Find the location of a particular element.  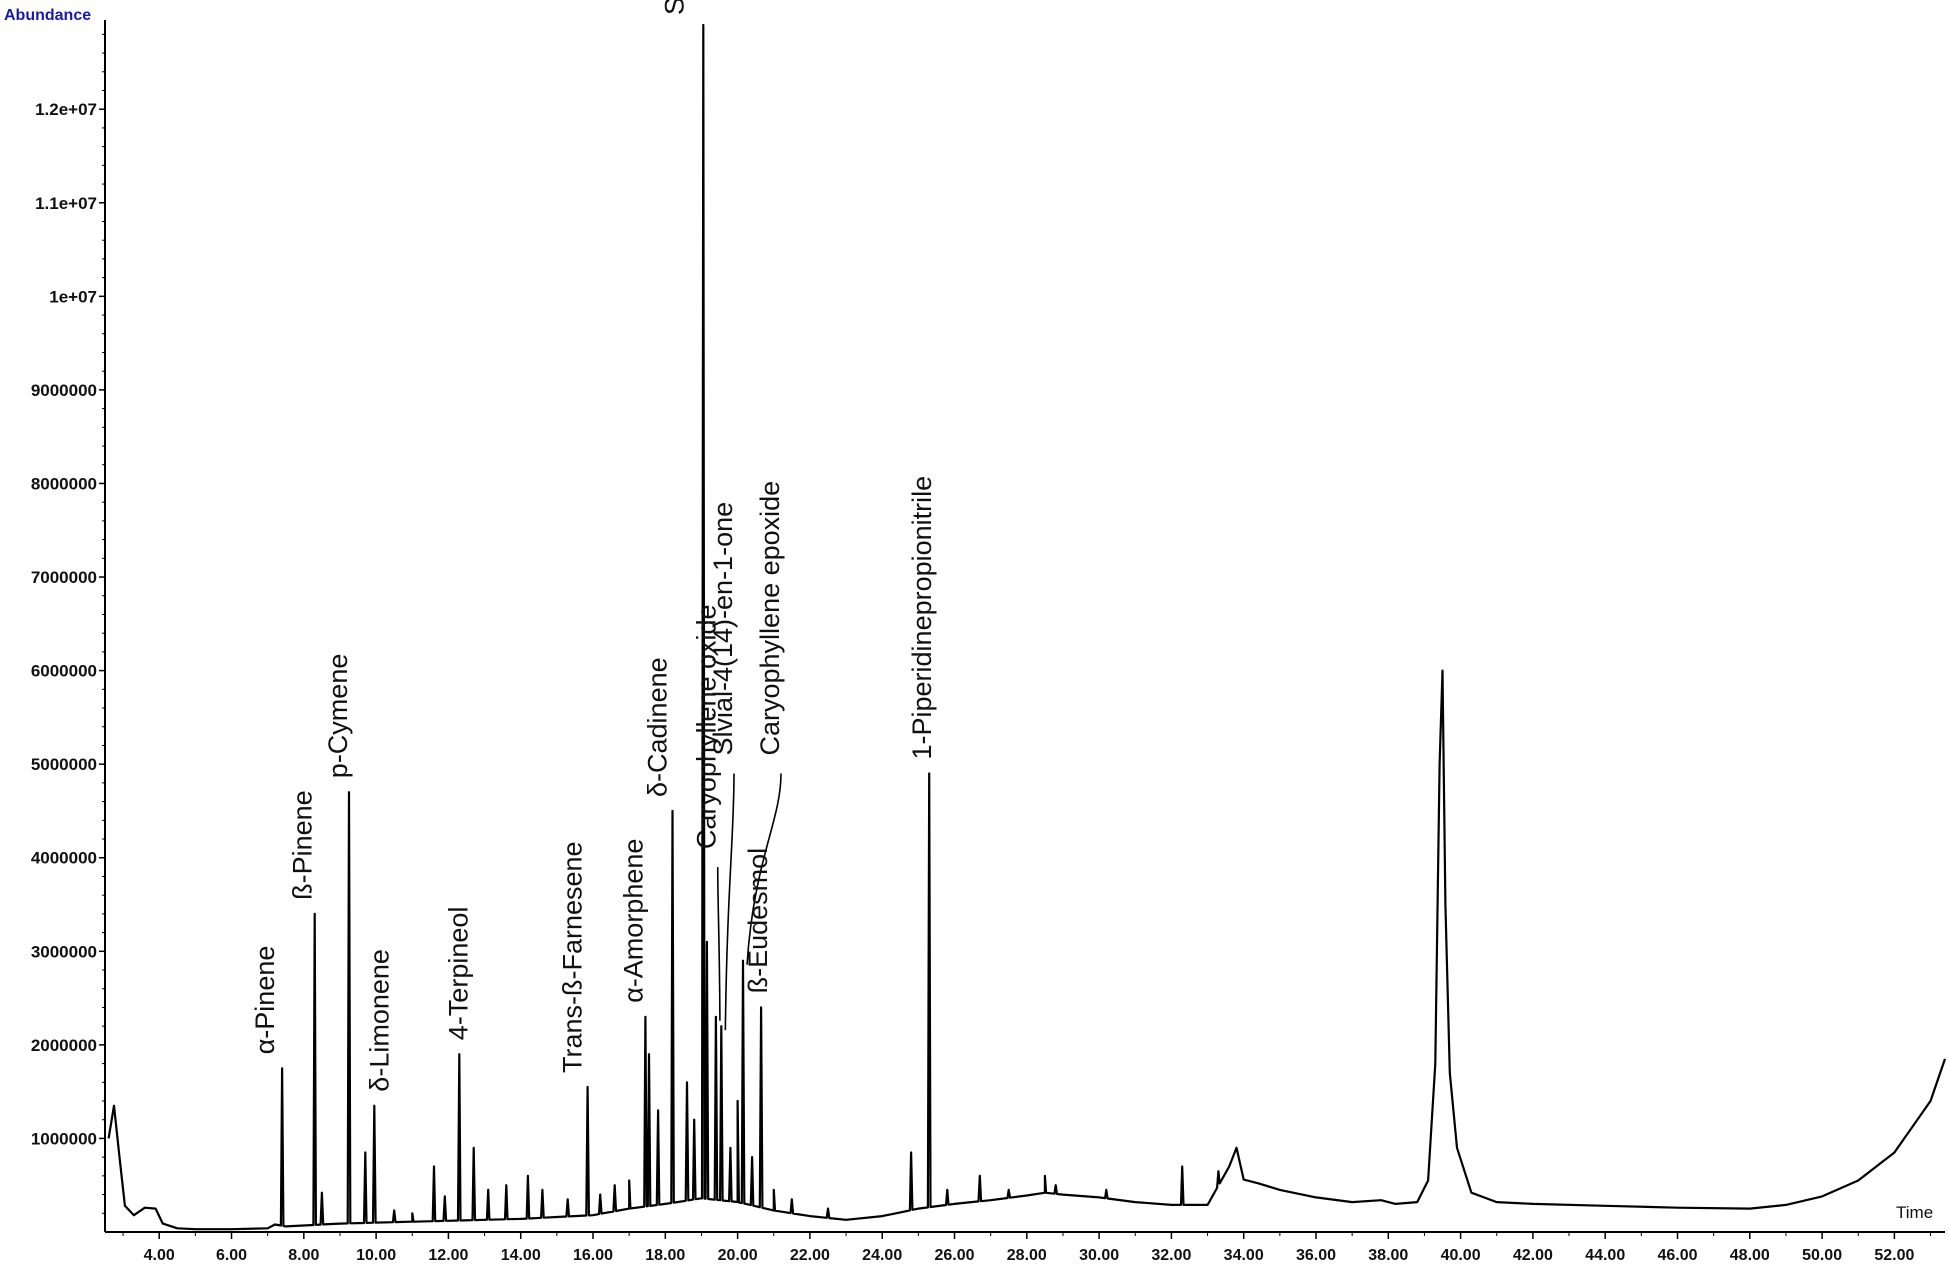

x-tick-label: 36.00 is located at coordinates (1316, 1255).